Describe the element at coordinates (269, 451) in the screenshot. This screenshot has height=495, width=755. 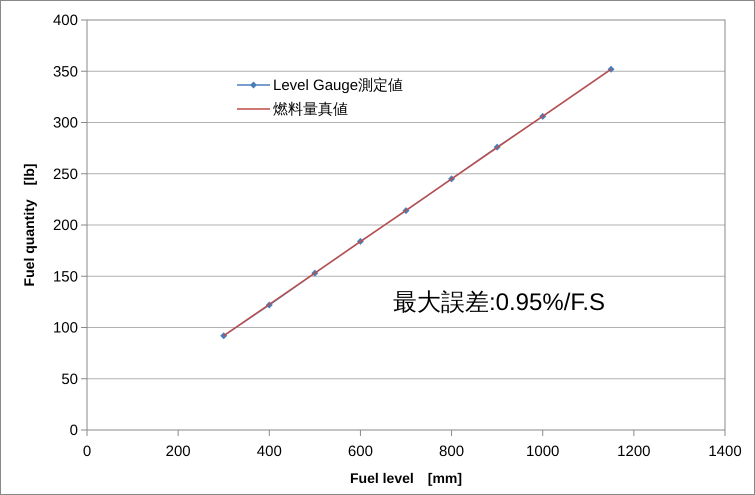
I see `x-tick-label: 400` at that location.